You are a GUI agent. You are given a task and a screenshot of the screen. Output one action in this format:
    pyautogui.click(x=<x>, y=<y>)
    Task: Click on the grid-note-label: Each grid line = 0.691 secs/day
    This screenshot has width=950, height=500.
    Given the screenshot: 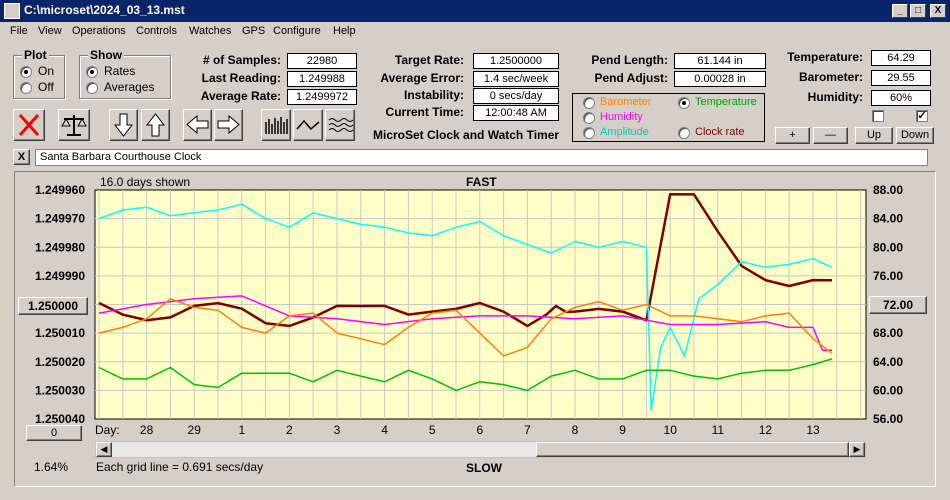 What is the action you would take?
    pyautogui.click(x=179, y=467)
    